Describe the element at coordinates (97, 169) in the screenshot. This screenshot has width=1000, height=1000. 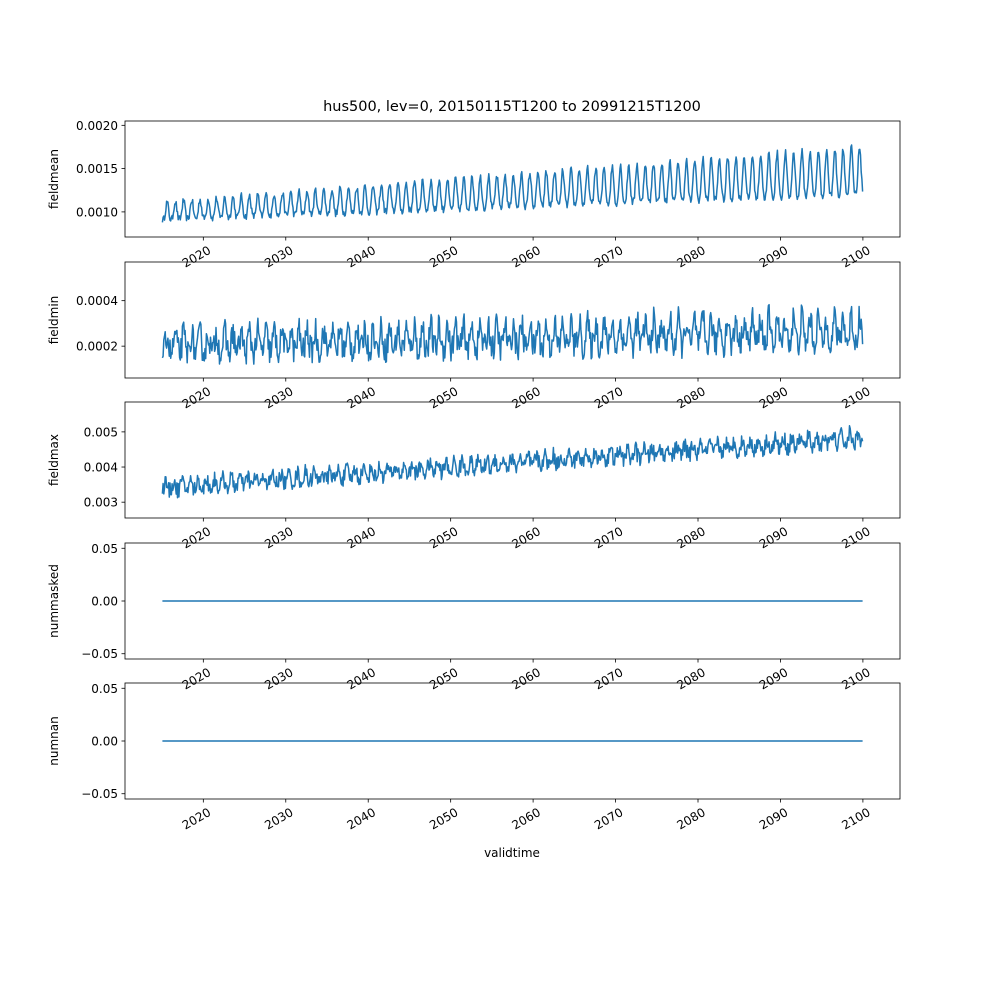
I see `y-tick-label: 0.0015` at that location.